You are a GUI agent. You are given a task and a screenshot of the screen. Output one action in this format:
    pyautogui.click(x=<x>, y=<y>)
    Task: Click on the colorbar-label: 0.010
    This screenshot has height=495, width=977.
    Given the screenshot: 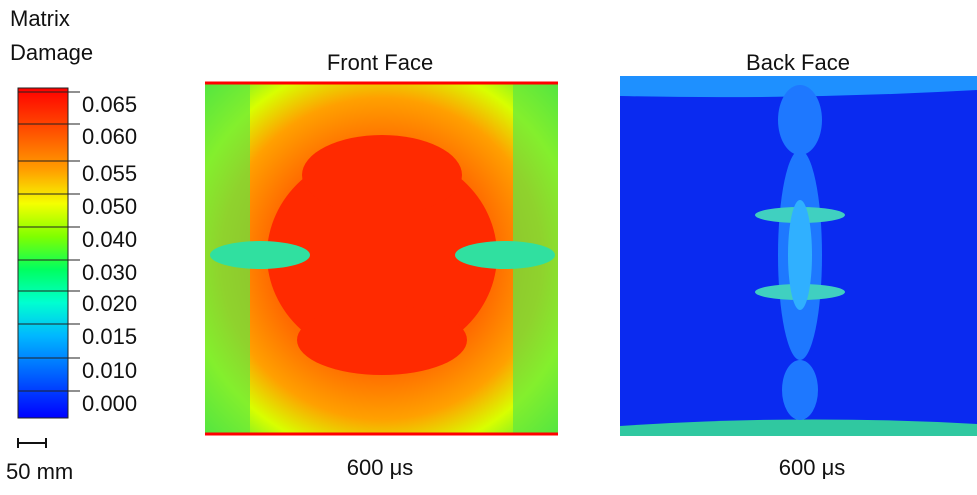 What is the action you would take?
    pyautogui.click(x=109, y=370)
    